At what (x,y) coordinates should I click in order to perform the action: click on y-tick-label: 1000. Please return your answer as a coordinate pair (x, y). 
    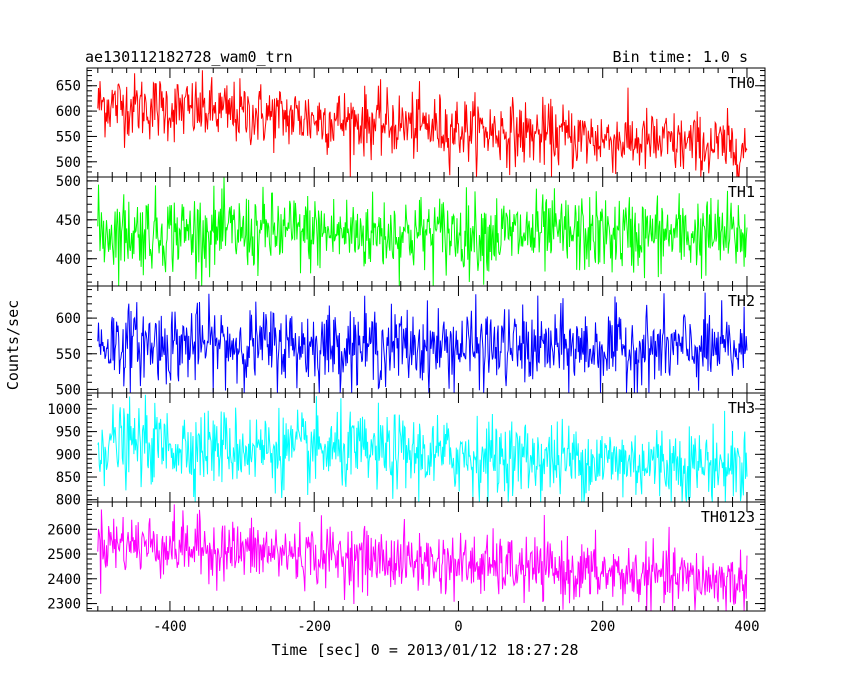
    Looking at the image, I should click on (64, 410).